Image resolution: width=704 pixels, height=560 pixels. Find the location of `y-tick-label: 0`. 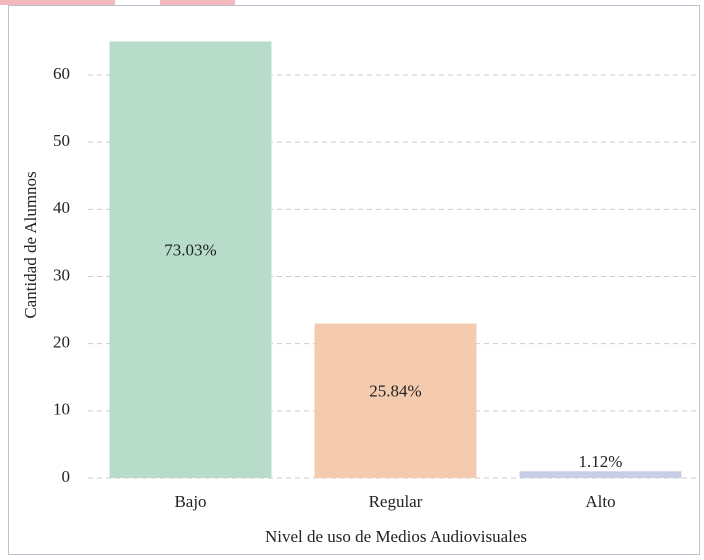

y-tick-label: 0 is located at coordinates (66, 476).